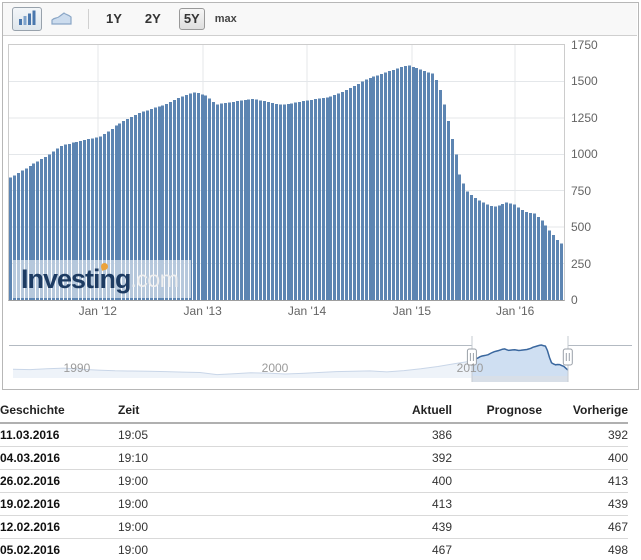 The image size is (641, 560). I want to click on y-tick-label: 1250, so click(584, 117).